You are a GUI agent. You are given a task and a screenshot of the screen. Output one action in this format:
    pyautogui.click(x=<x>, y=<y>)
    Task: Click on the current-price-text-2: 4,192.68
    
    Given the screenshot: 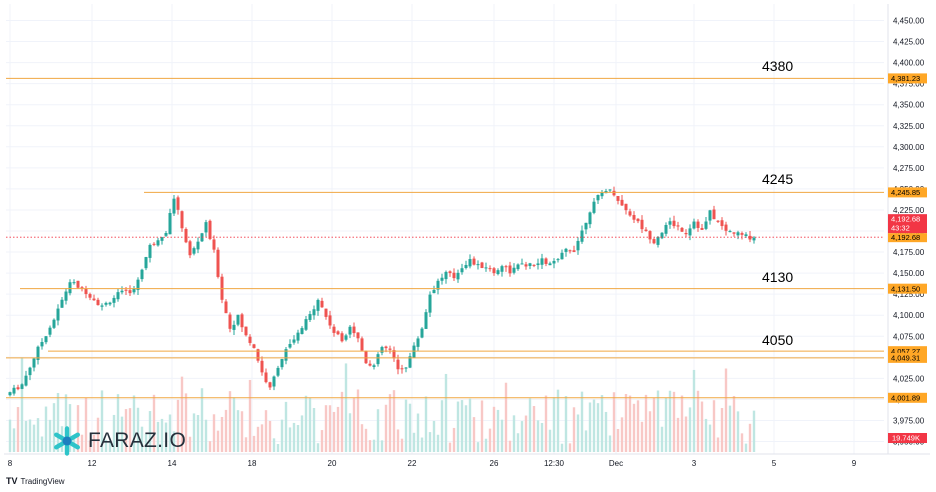 What is the action you would take?
    pyautogui.click(x=905, y=237)
    